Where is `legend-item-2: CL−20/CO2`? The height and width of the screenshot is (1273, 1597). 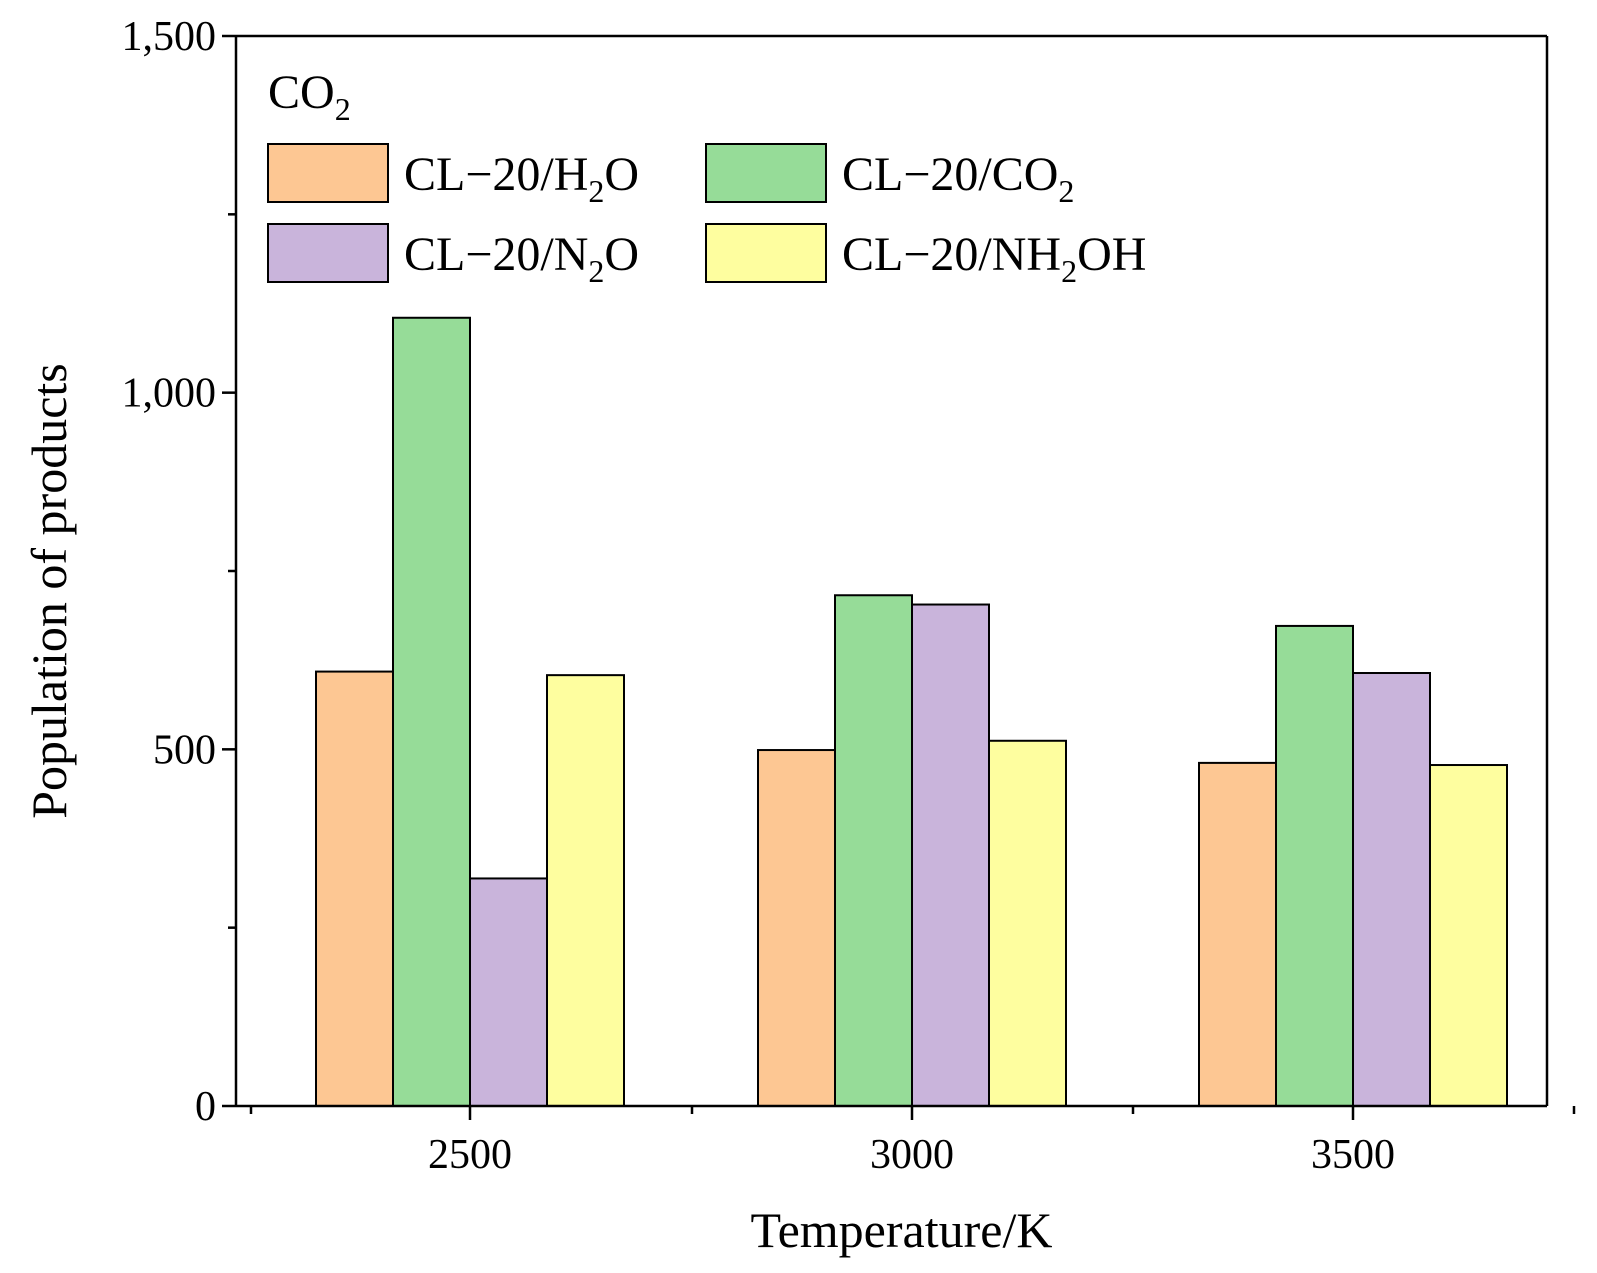
legend-item-2: CL−20/CO2 is located at coordinates (889, 176).